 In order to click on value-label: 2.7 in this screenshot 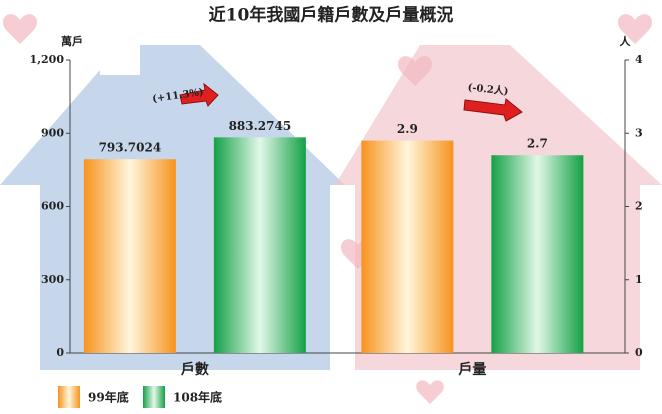, I will do `click(537, 144)`.